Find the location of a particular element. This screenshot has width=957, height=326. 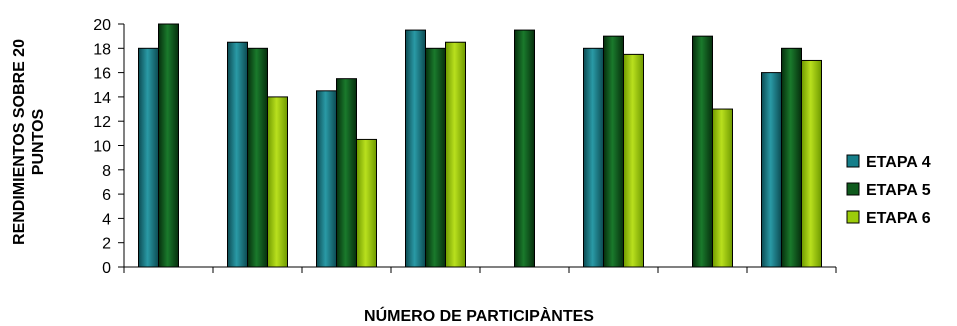

legend-label-etapa-5: ETAPA 5 is located at coordinates (898, 190).